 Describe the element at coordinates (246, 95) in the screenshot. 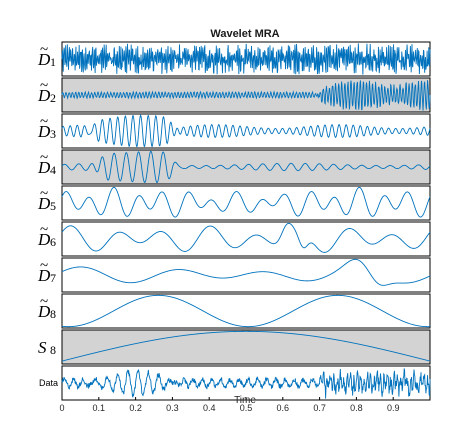

I see `series-line-d2` at that location.